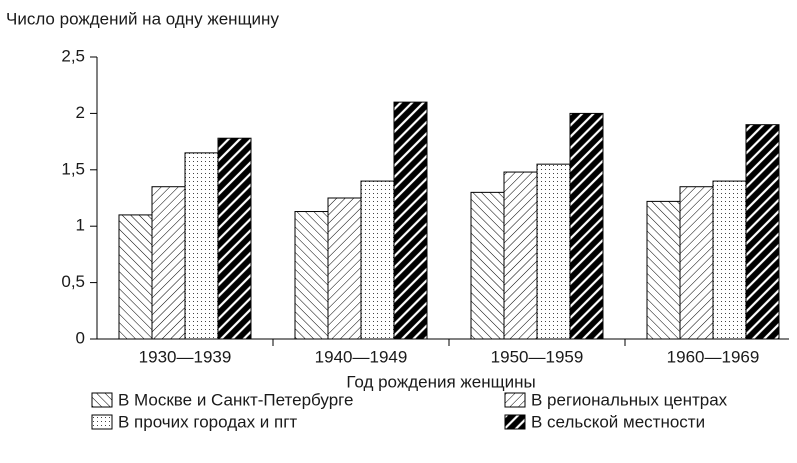 This screenshot has height=463, width=797. Describe the element at coordinates (207, 421) in the screenshot. I see `legend-label: В прочих городах и пгт` at that location.